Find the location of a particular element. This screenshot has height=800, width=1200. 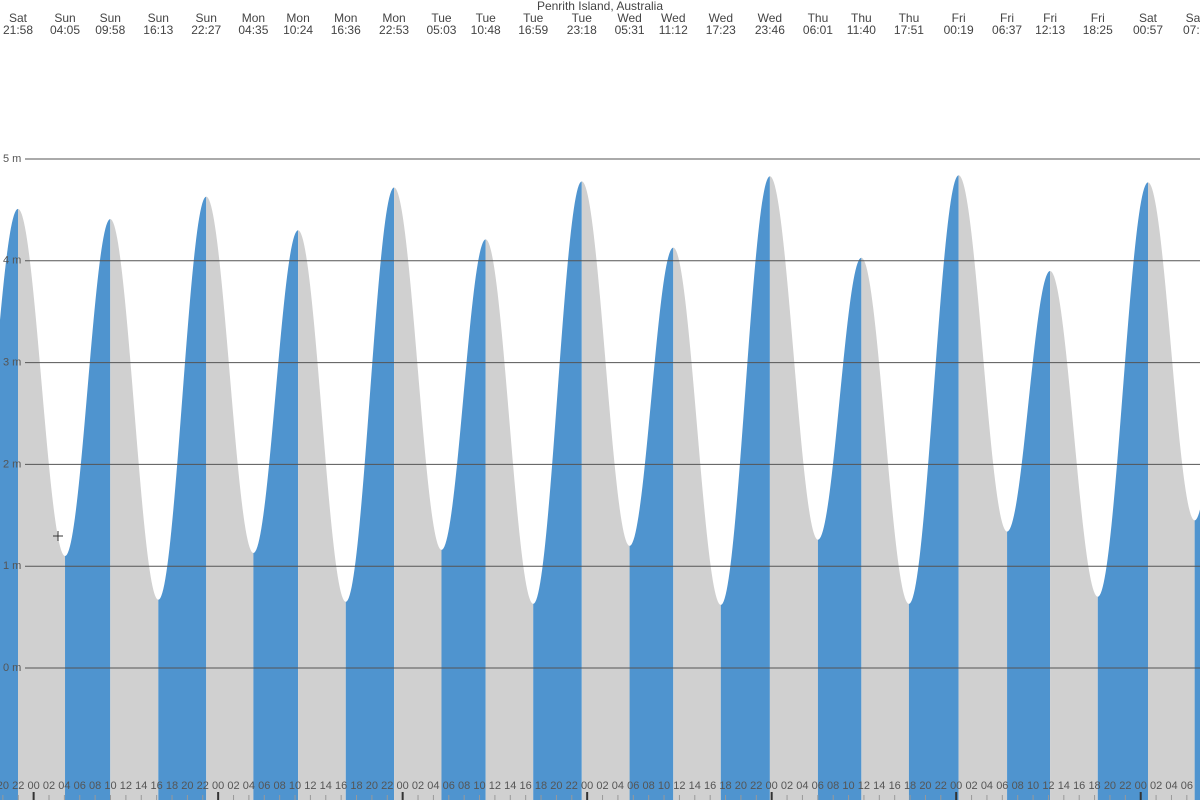

y-tick-label: 4 m is located at coordinates (12, 261).